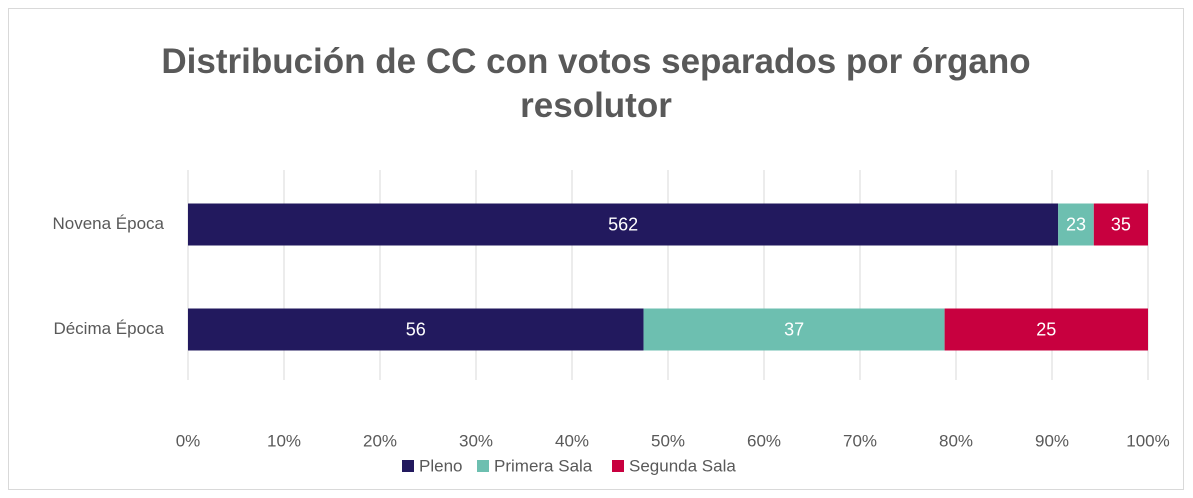 The width and height of the screenshot is (1193, 498). What do you see at coordinates (188, 440) in the screenshot?
I see `x-tick-label: 0%` at bounding box center [188, 440].